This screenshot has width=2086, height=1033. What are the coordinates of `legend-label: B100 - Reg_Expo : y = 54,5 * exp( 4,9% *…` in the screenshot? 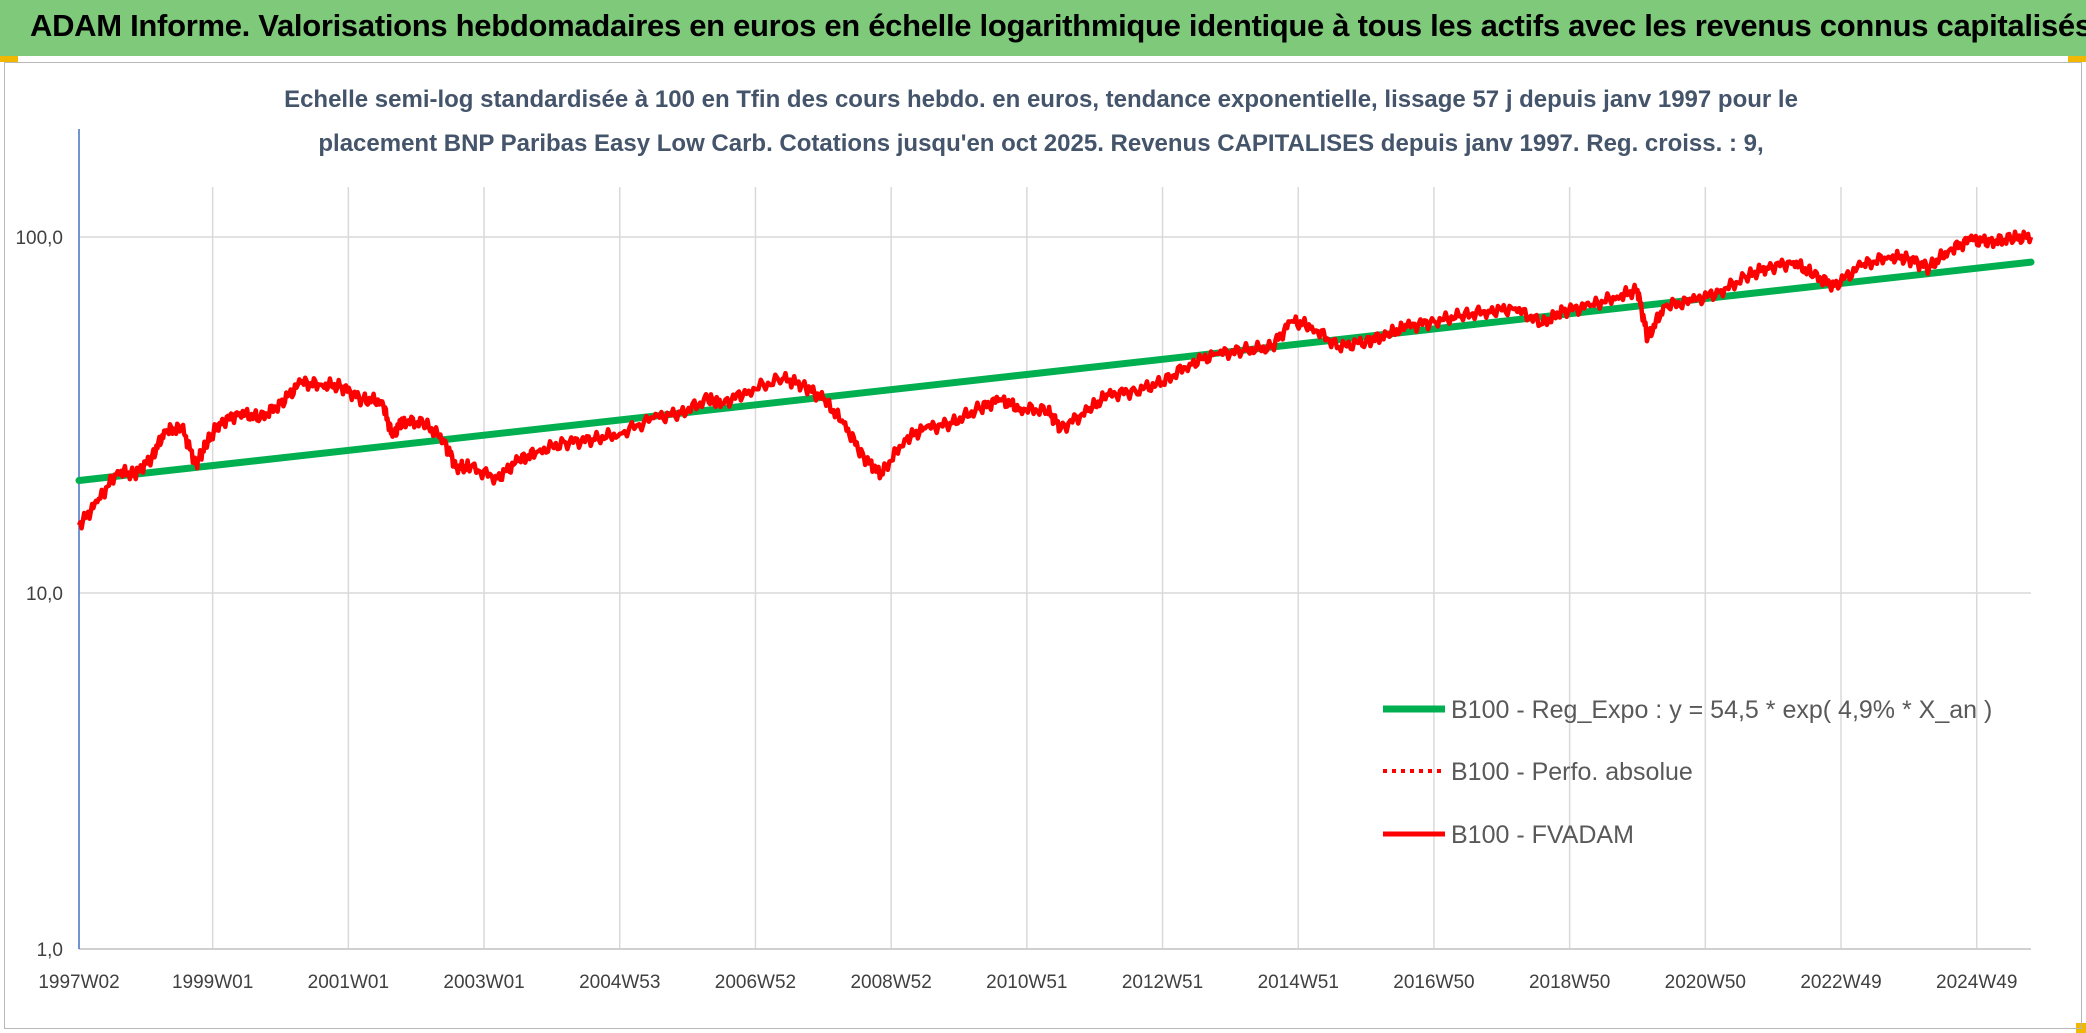 It's located at (1721, 710).